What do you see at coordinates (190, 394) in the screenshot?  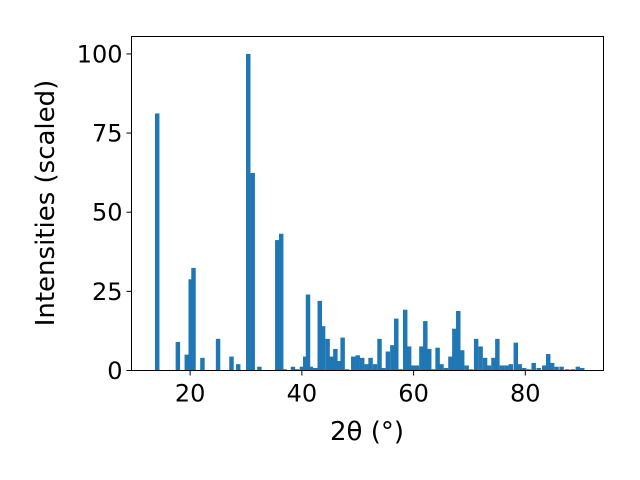 I see `x-tick-label: 20` at bounding box center [190, 394].